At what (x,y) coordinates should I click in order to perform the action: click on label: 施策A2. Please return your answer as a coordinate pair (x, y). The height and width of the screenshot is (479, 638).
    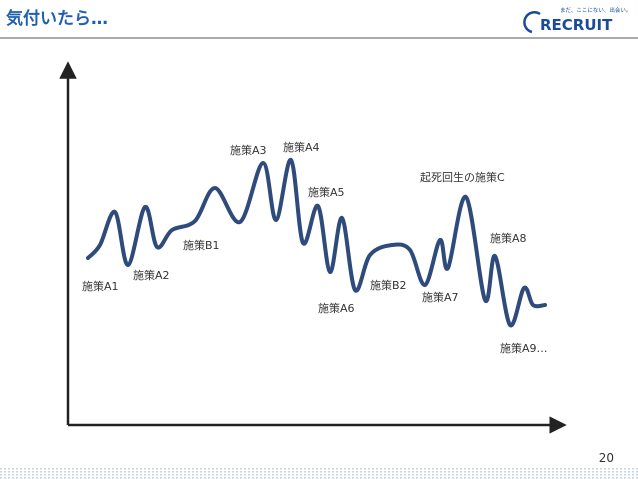
    Looking at the image, I should click on (151, 275).